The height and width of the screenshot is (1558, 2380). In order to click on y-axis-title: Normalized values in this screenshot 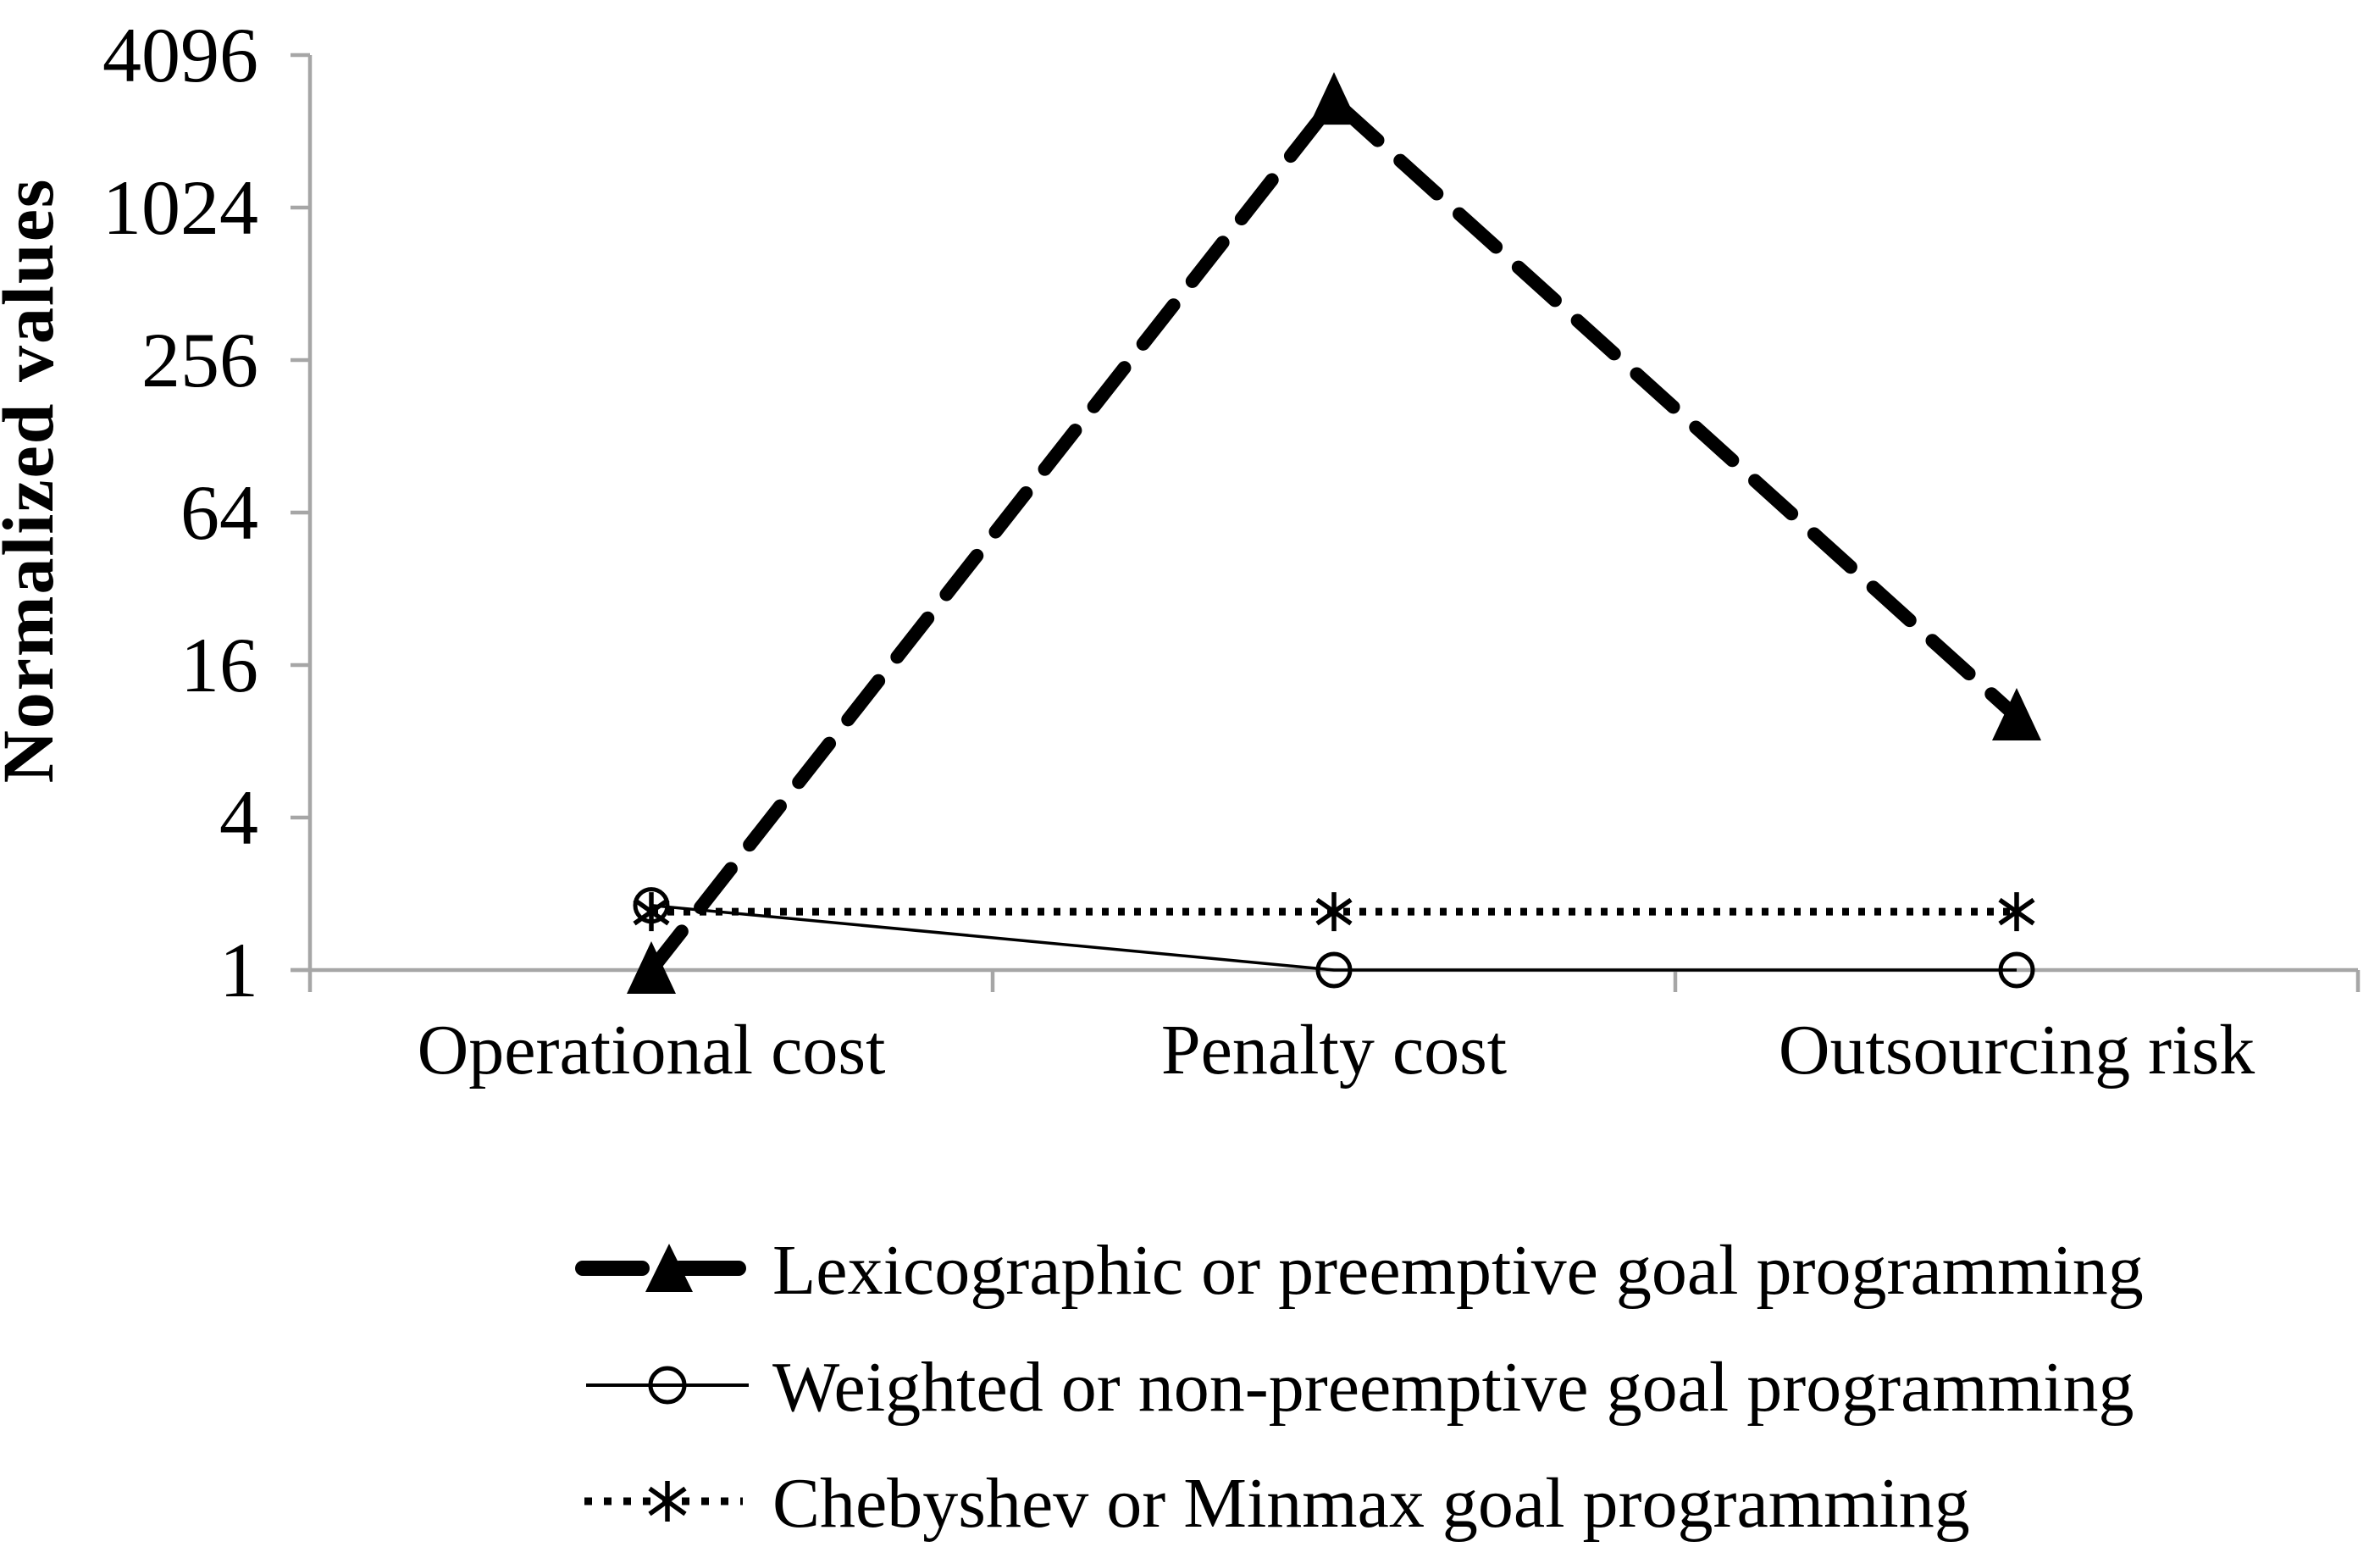, I will do `click(34, 481)`.